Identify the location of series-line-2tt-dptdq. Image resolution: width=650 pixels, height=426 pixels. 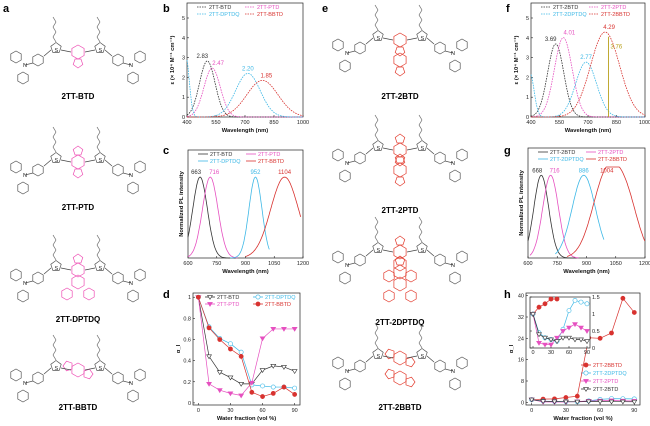
(246, 343).